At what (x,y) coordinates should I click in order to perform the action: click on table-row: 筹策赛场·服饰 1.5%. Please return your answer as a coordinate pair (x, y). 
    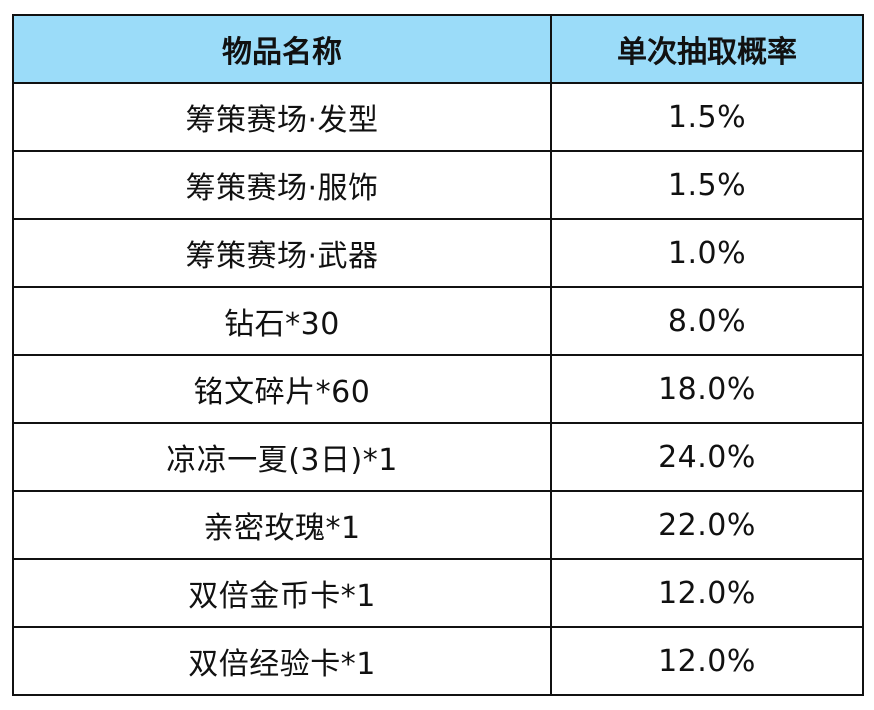
    Looking at the image, I should click on (438, 185).